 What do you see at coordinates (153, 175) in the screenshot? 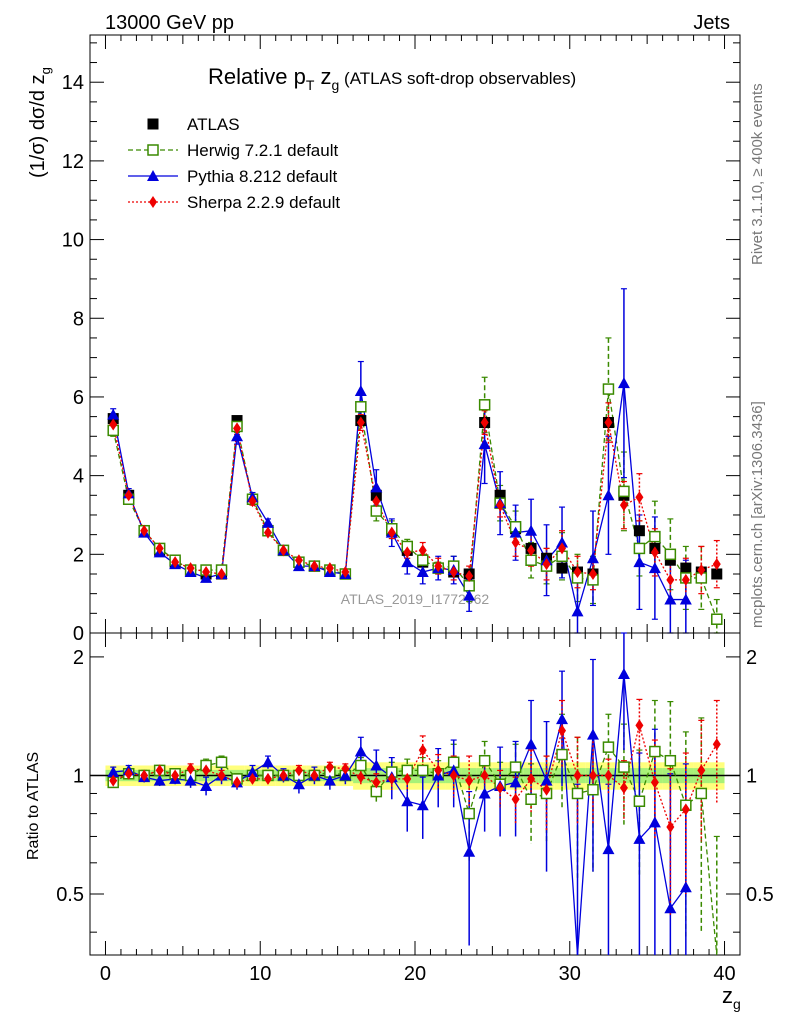
I see `legend-marker-triangle-filled` at bounding box center [153, 175].